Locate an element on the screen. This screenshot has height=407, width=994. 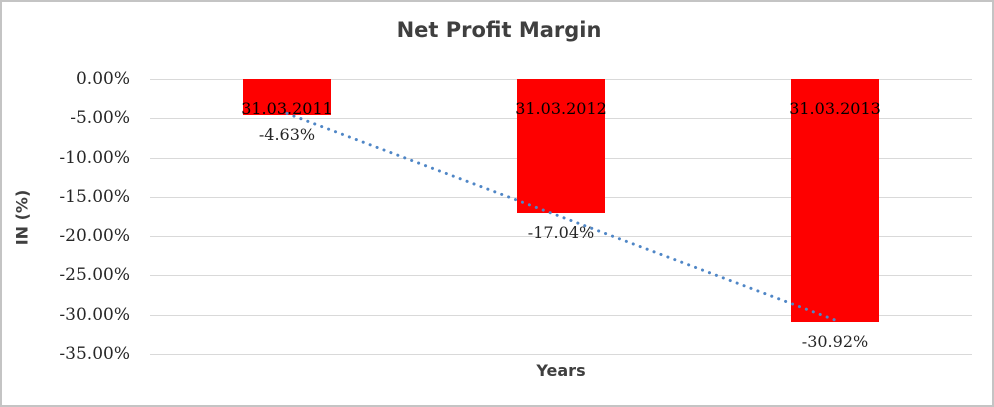
data-label: -17.04% is located at coordinates (561, 232).